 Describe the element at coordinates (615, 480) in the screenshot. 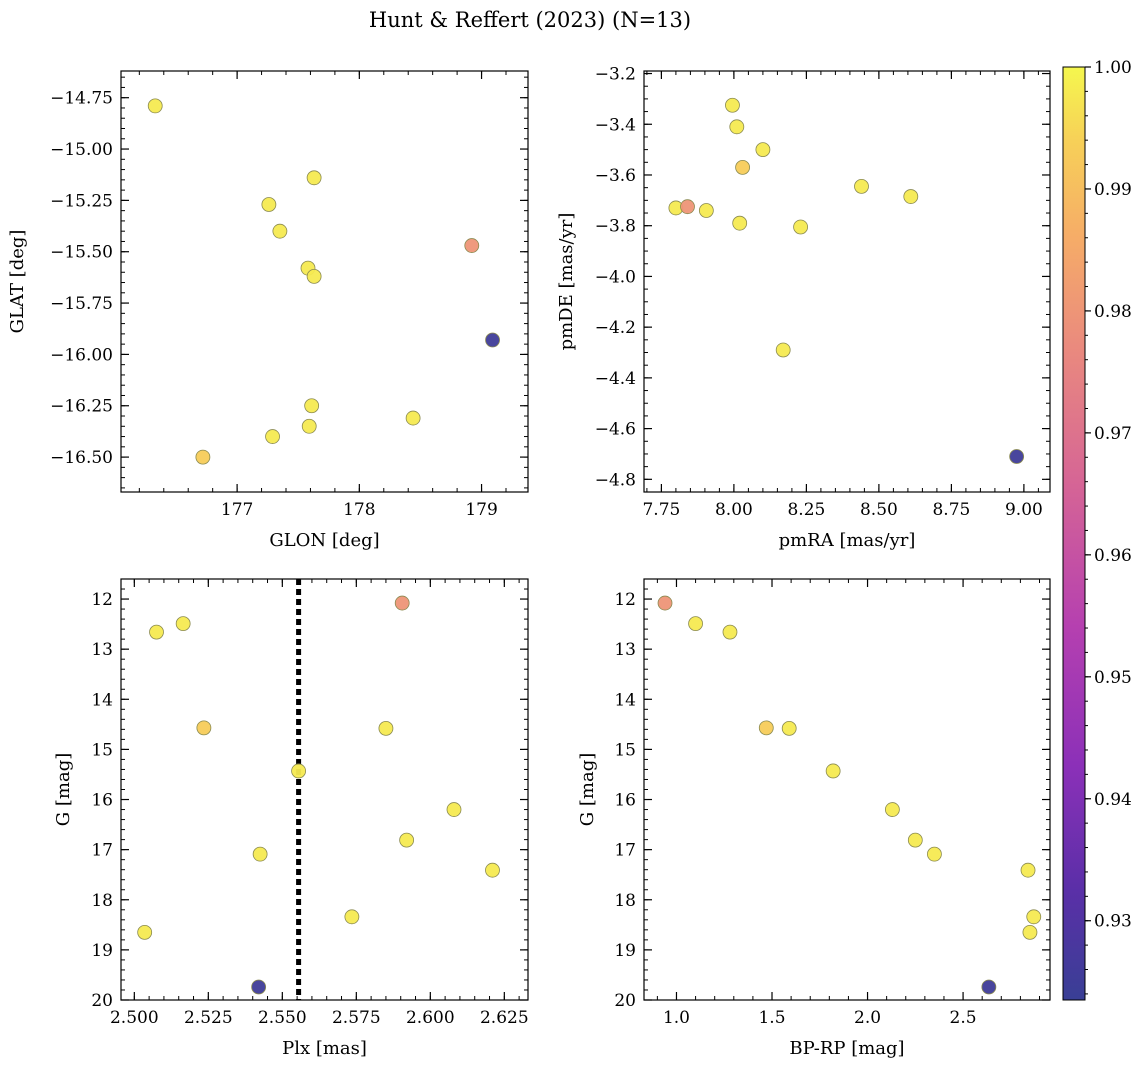

I see `y-tick-label: −4.8` at that location.